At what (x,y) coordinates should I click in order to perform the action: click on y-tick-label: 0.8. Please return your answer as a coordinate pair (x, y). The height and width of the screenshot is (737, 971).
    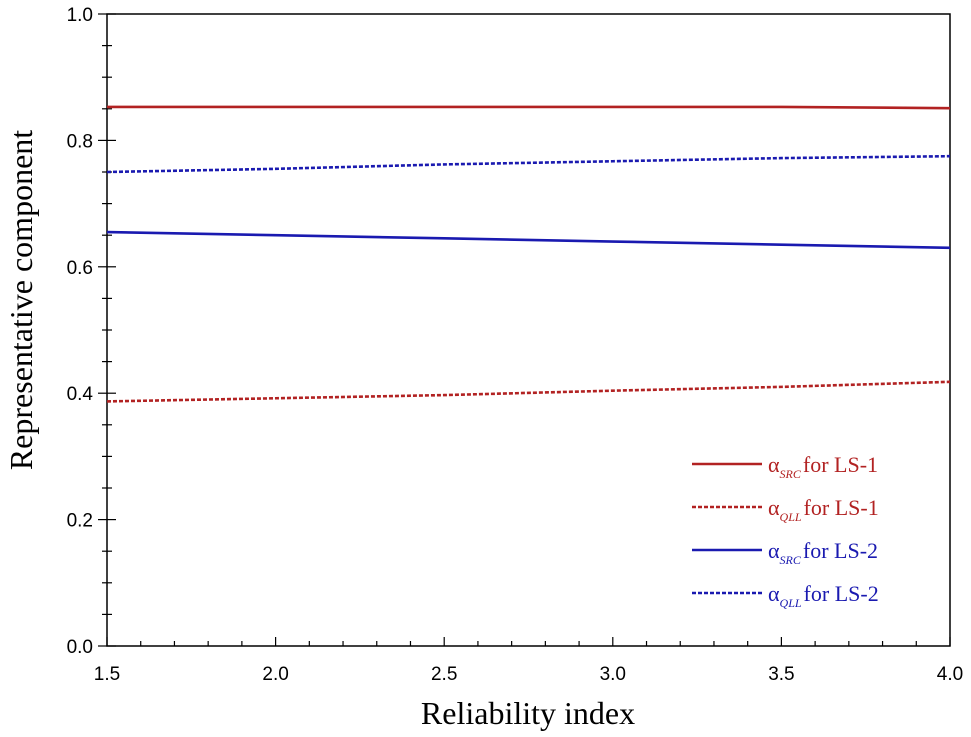
    Looking at the image, I should click on (80, 141).